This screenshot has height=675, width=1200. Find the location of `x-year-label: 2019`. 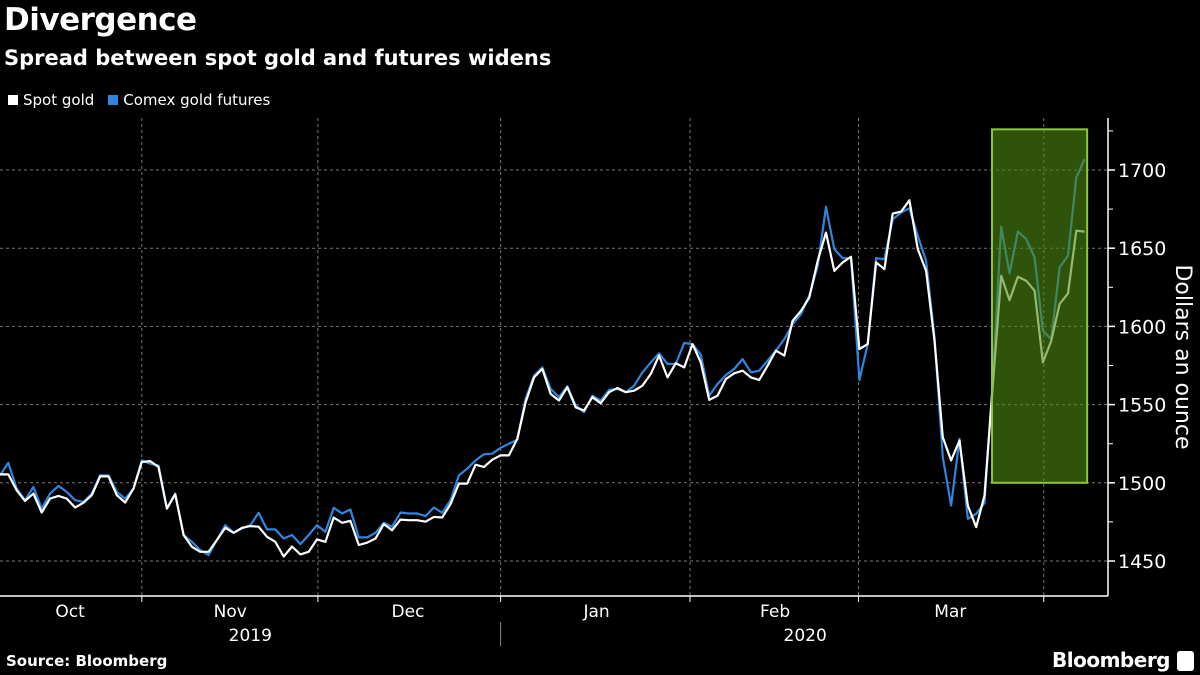

x-year-label: 2019 is located at coordinates (250, 636).